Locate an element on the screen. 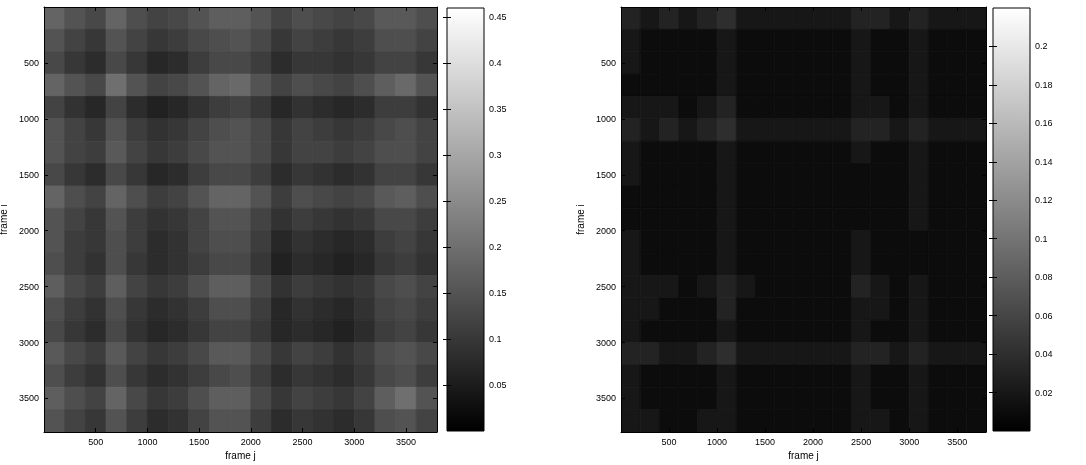 This screenshot has height=465, width=1086. color-bar-label: 0.05 is located at coordinates (498, 385).